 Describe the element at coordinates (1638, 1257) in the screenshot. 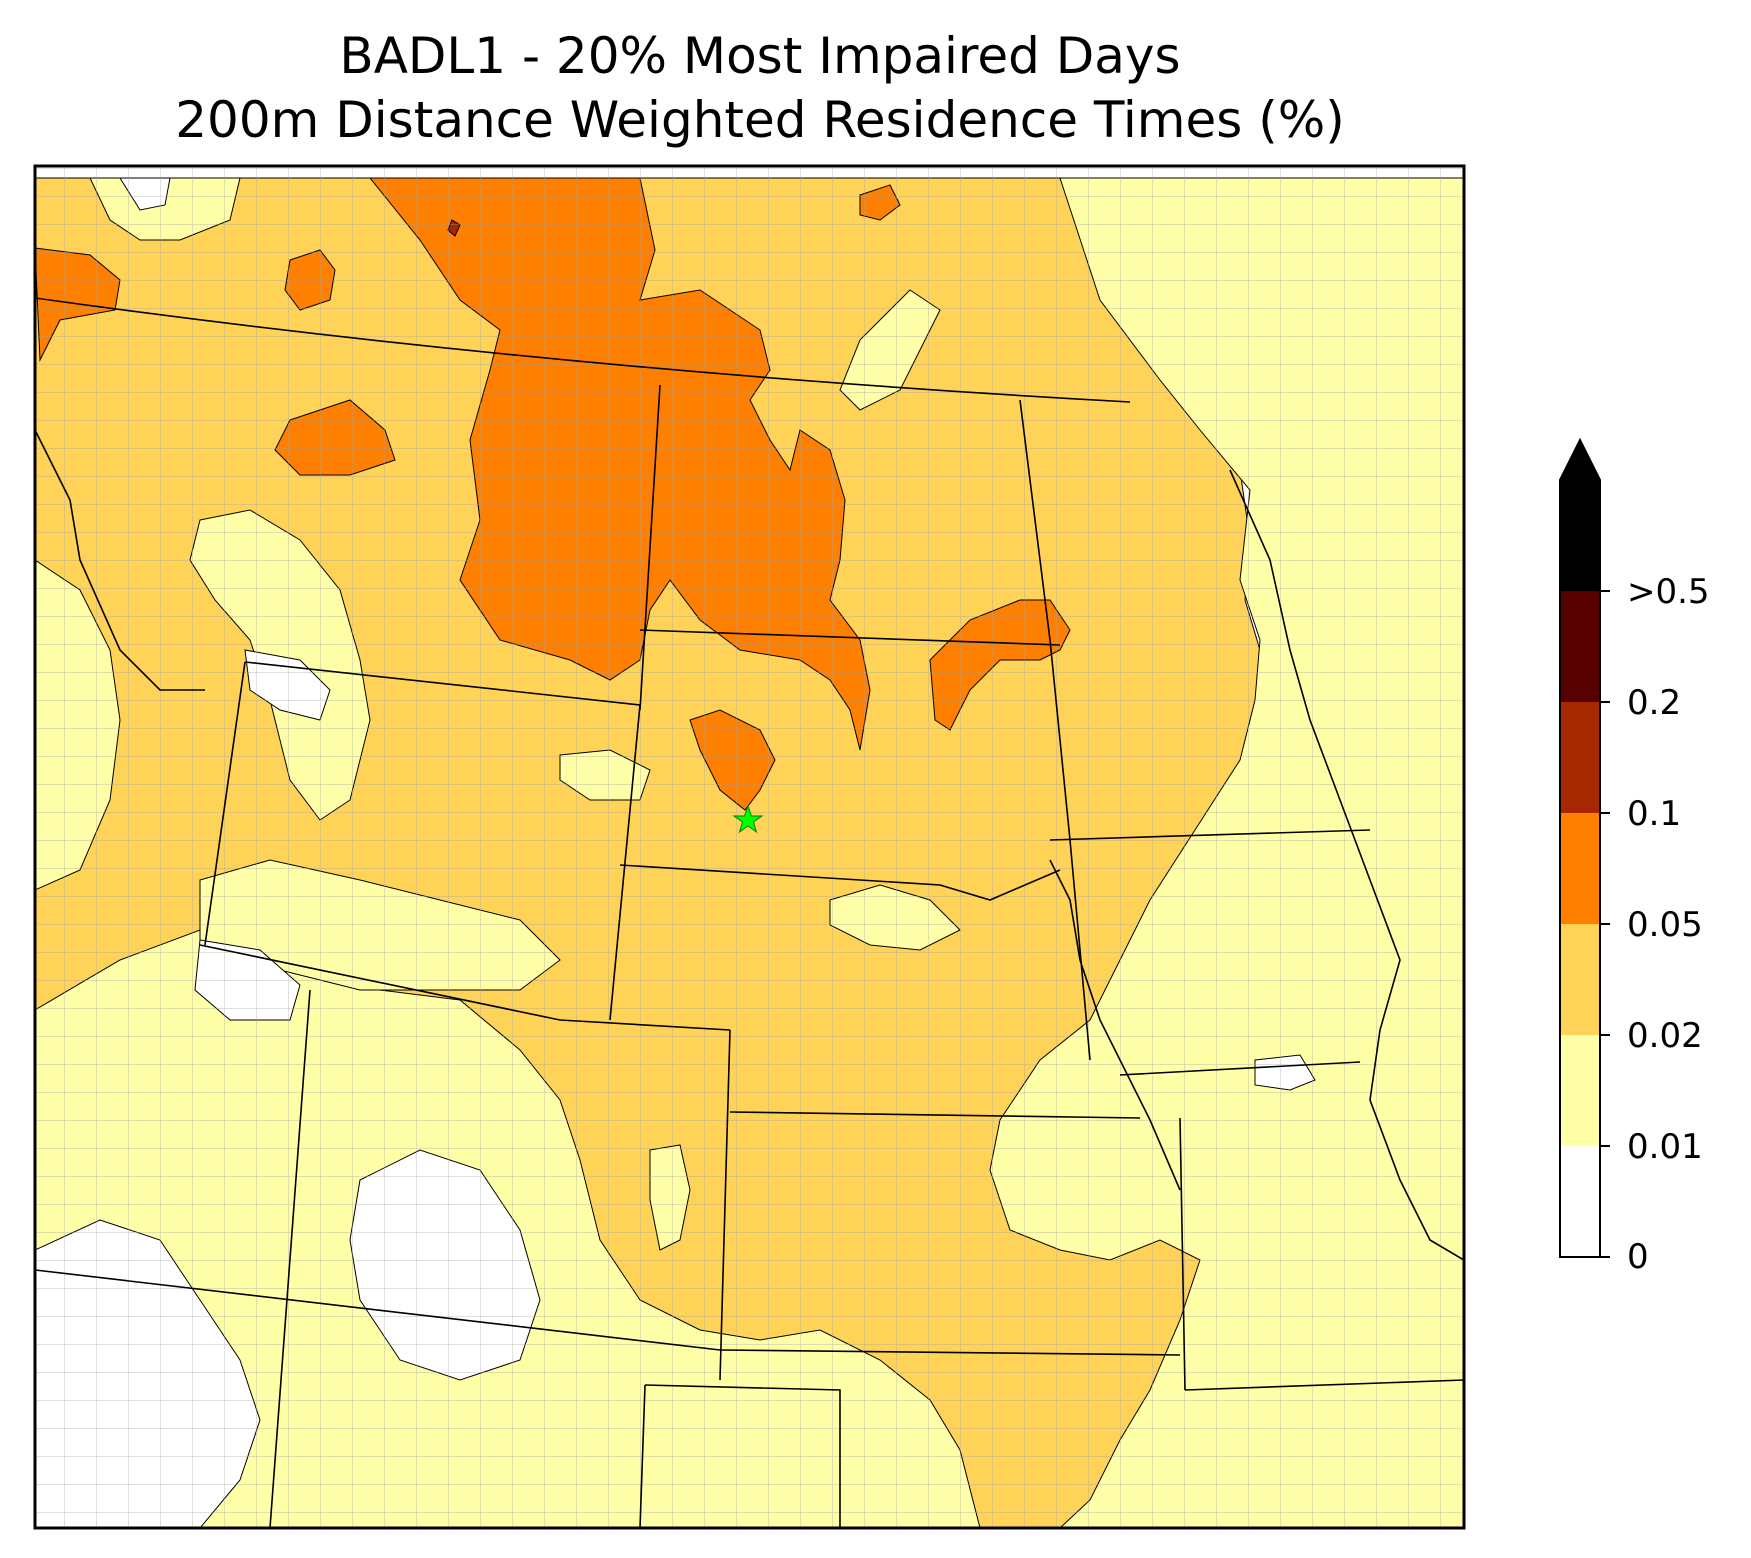

I see `colorbar-label-0: 0` at that location.